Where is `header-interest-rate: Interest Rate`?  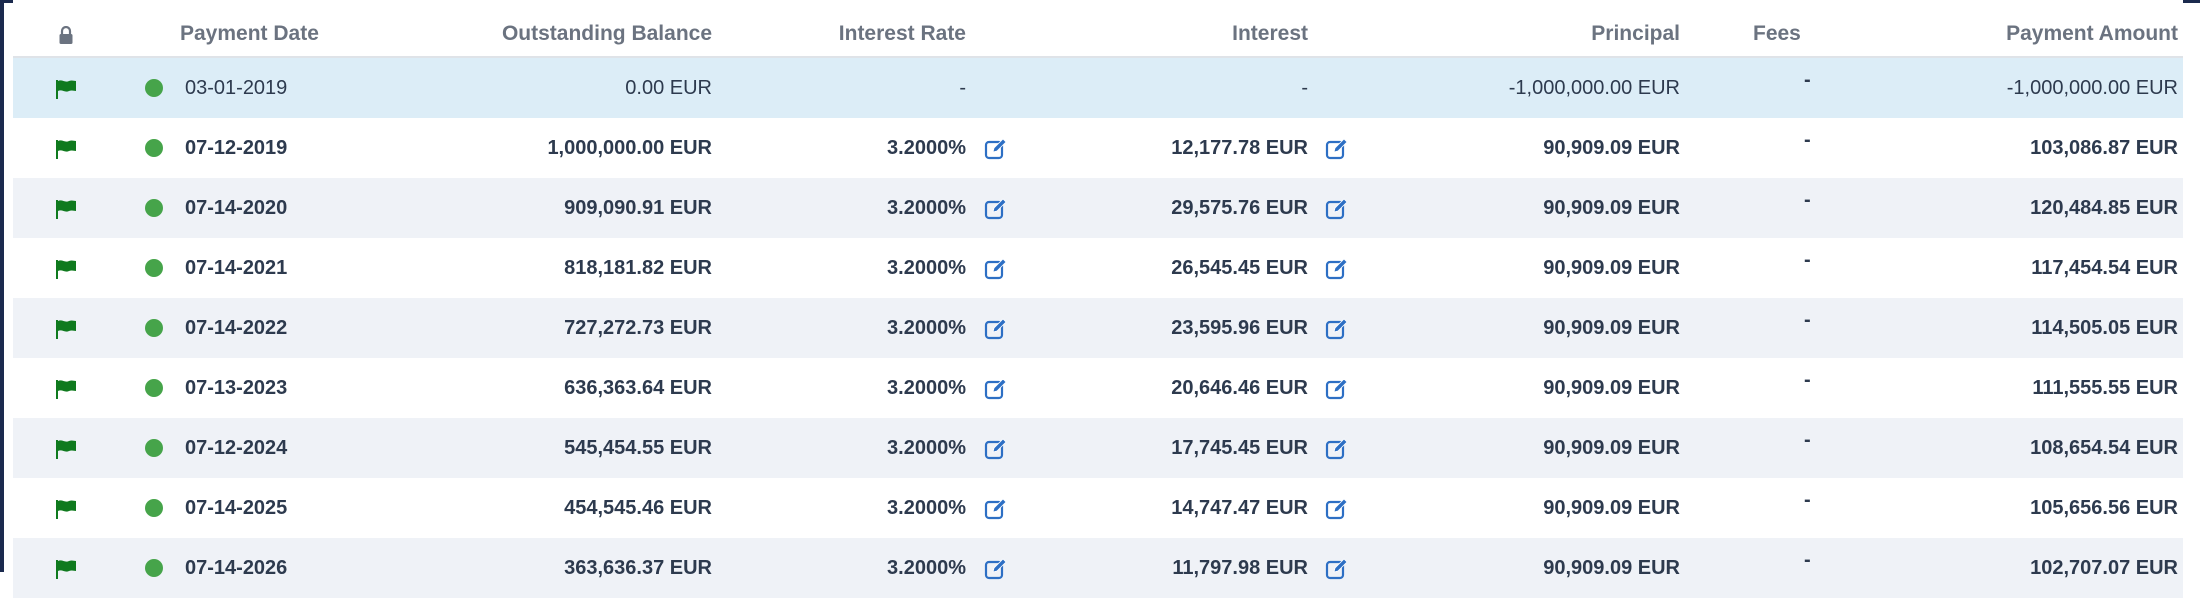
header-interest-rate: Interest Rate is located at coordinates (902, 33).